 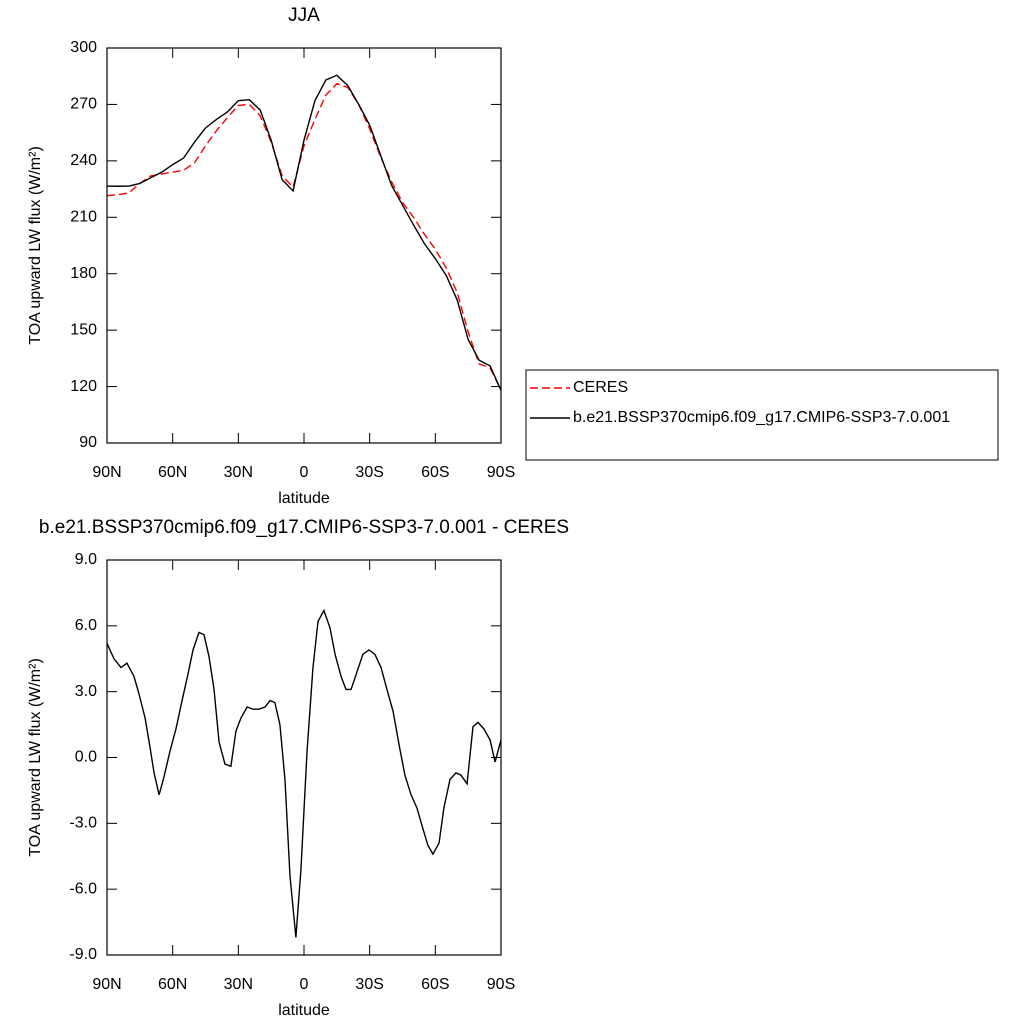 What do you see at coordinates (600, 387) in the screenshot?
I see `legend-label: CERES` at bounding box center [600, 387].